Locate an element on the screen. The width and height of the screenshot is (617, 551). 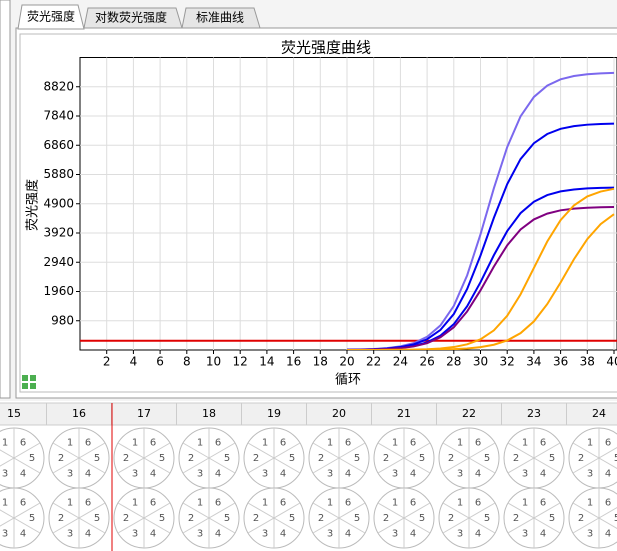
tab-label: 标准曲线 is located at coordinates (220, 18).